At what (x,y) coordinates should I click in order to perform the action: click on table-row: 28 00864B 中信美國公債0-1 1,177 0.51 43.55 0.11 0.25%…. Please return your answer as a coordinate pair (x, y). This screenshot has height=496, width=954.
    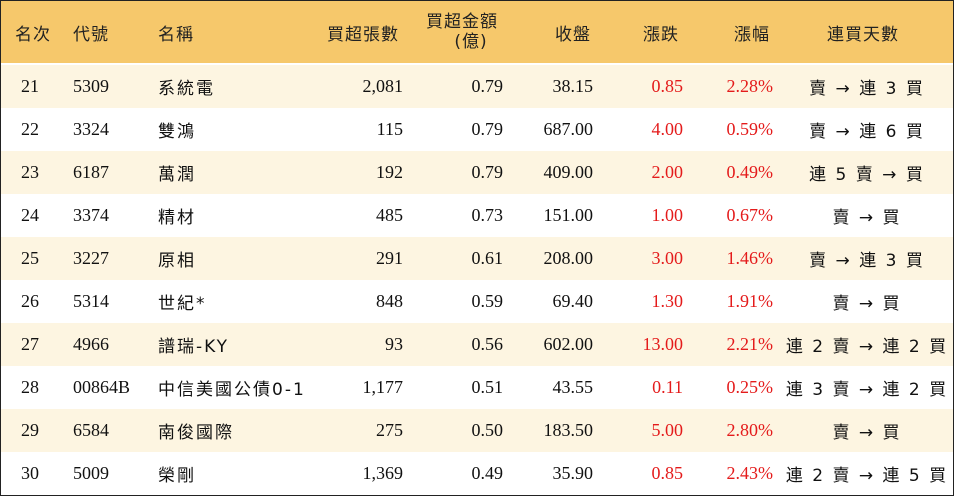
    Looking at the image, I should click on (477, 387).